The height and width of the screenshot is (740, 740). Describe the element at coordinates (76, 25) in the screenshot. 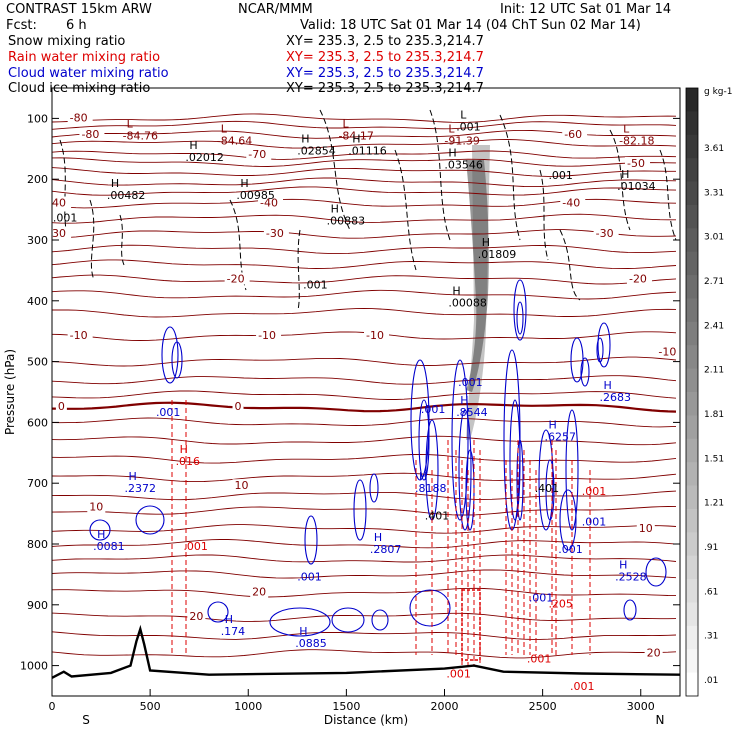

I see `fcst-value: 6 h` at that location.